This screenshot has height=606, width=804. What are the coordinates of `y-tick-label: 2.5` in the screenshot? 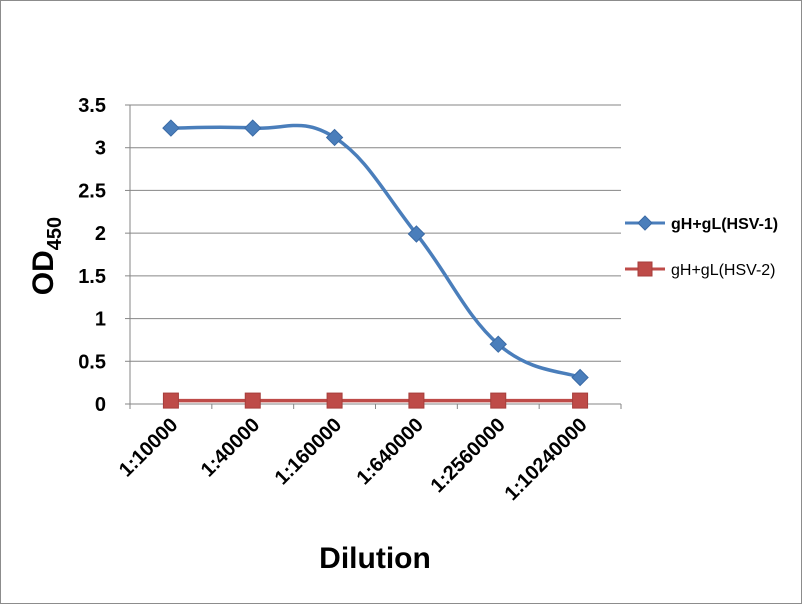 It's located at (92, 191).